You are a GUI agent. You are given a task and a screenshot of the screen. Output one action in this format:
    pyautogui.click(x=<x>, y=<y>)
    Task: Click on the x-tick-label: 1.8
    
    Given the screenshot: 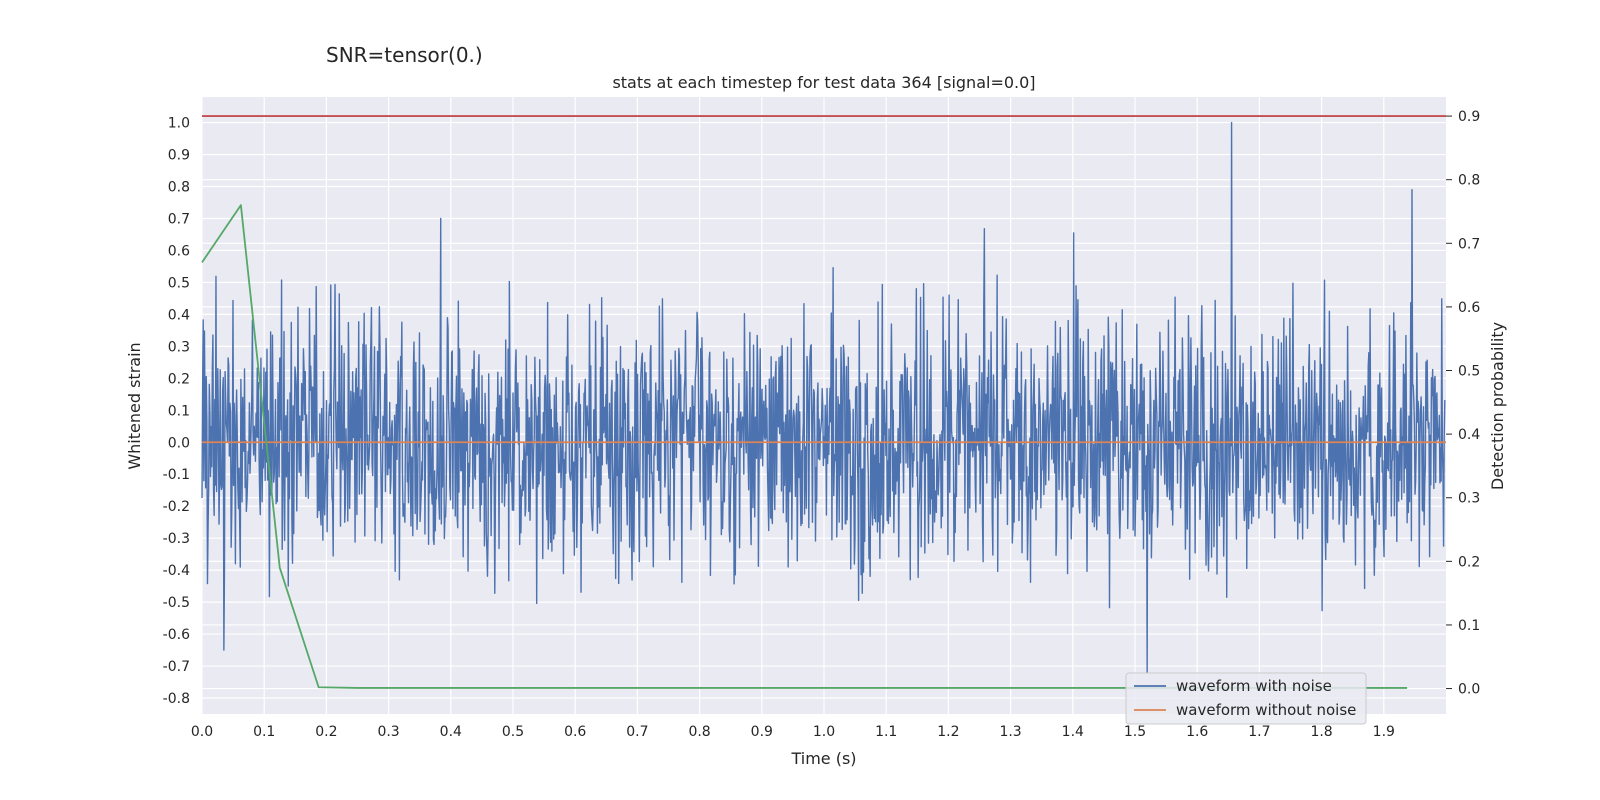 What is the action you would take?
    pyautogui.click(x=1321, y=732)
    